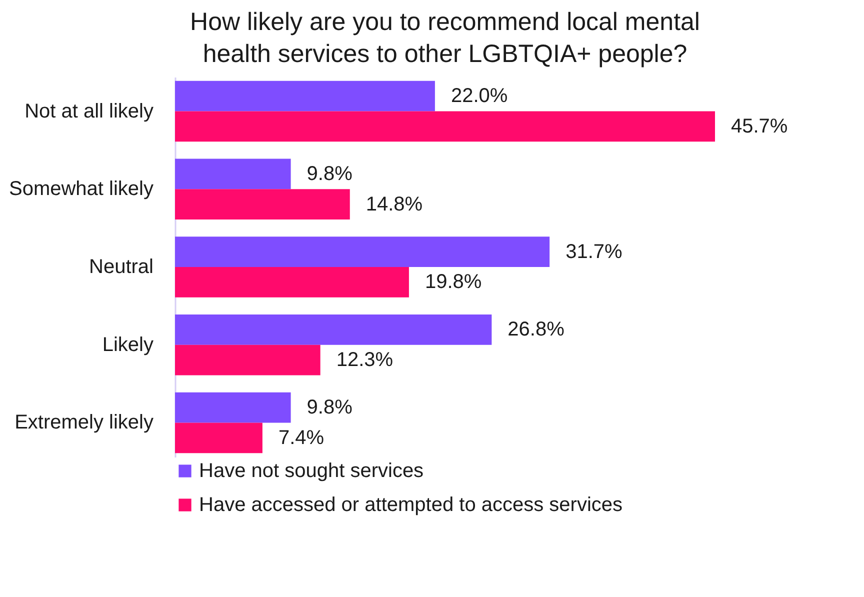 Image resolution: width=864 pixels, height=597 pixels. What do you see at coordinates (301, 437) in the screenshot?
I see `data-label: 7.4%` at bounding box center [301, 437].